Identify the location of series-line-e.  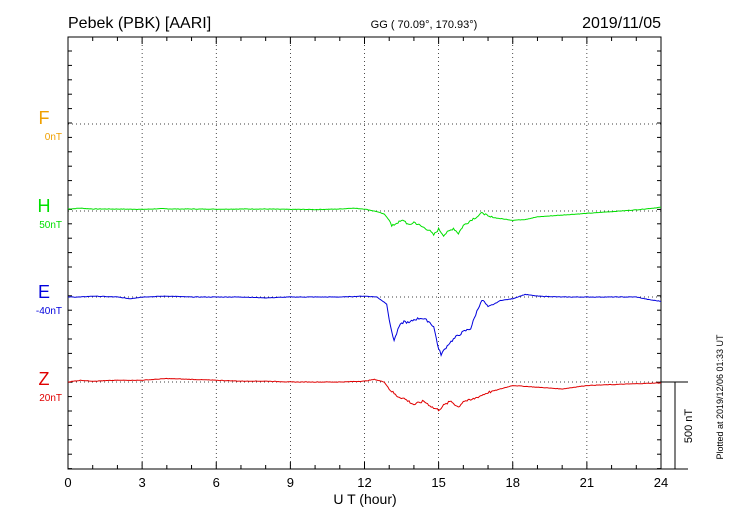
(364, 325).